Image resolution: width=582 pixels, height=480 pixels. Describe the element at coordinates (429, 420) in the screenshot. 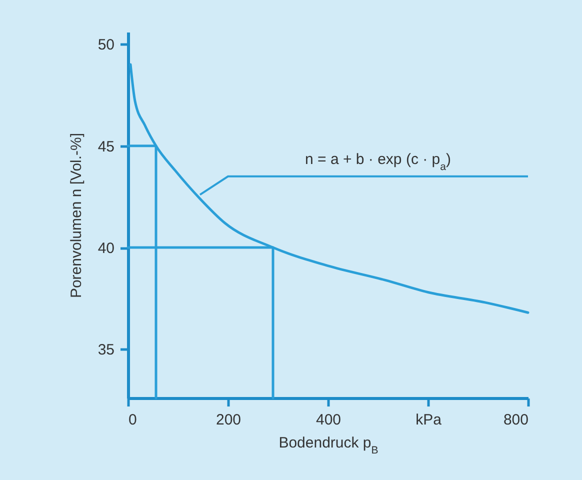

I see `x-tick-label: kPa` at that location.